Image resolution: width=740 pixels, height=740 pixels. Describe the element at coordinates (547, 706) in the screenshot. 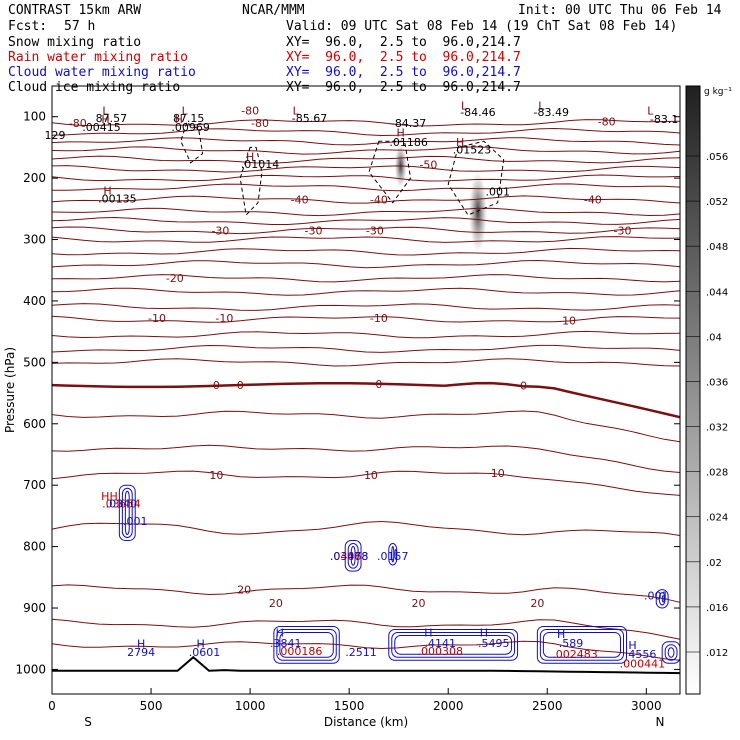

I see `x-tick-label: 2500` at that location.